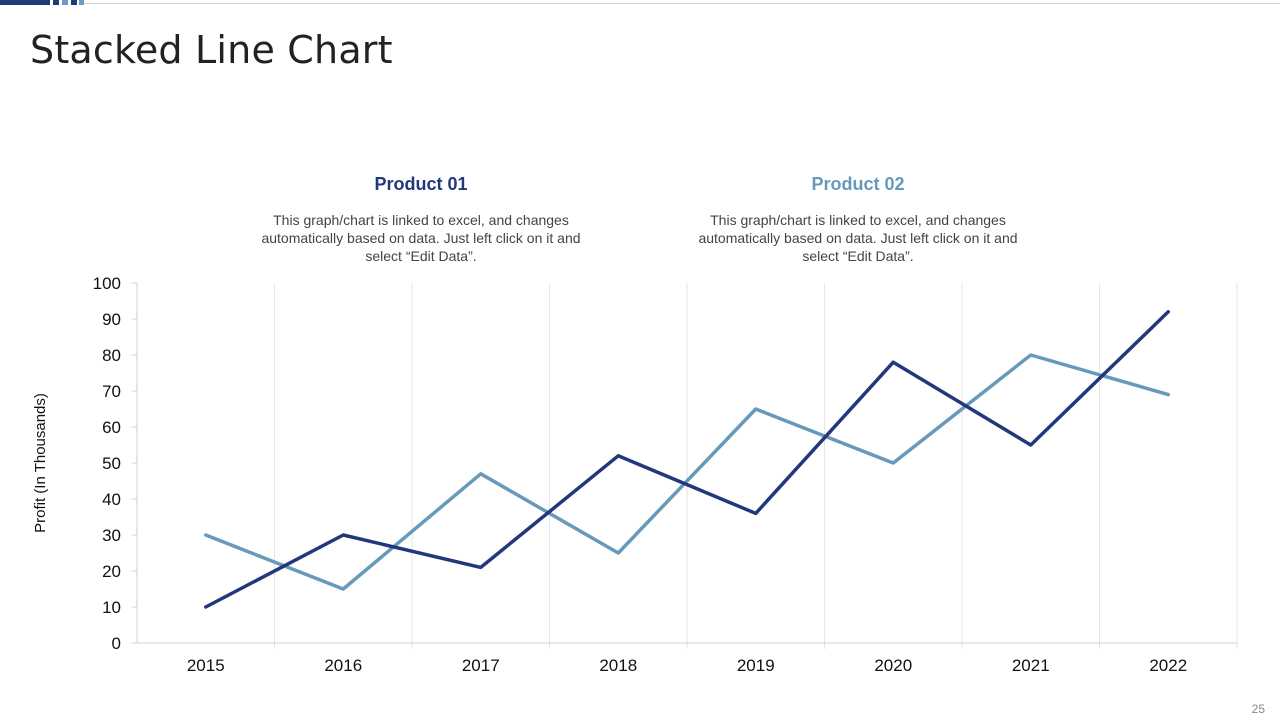  I want to click on y-tick-label: 70, so click(111, 391).